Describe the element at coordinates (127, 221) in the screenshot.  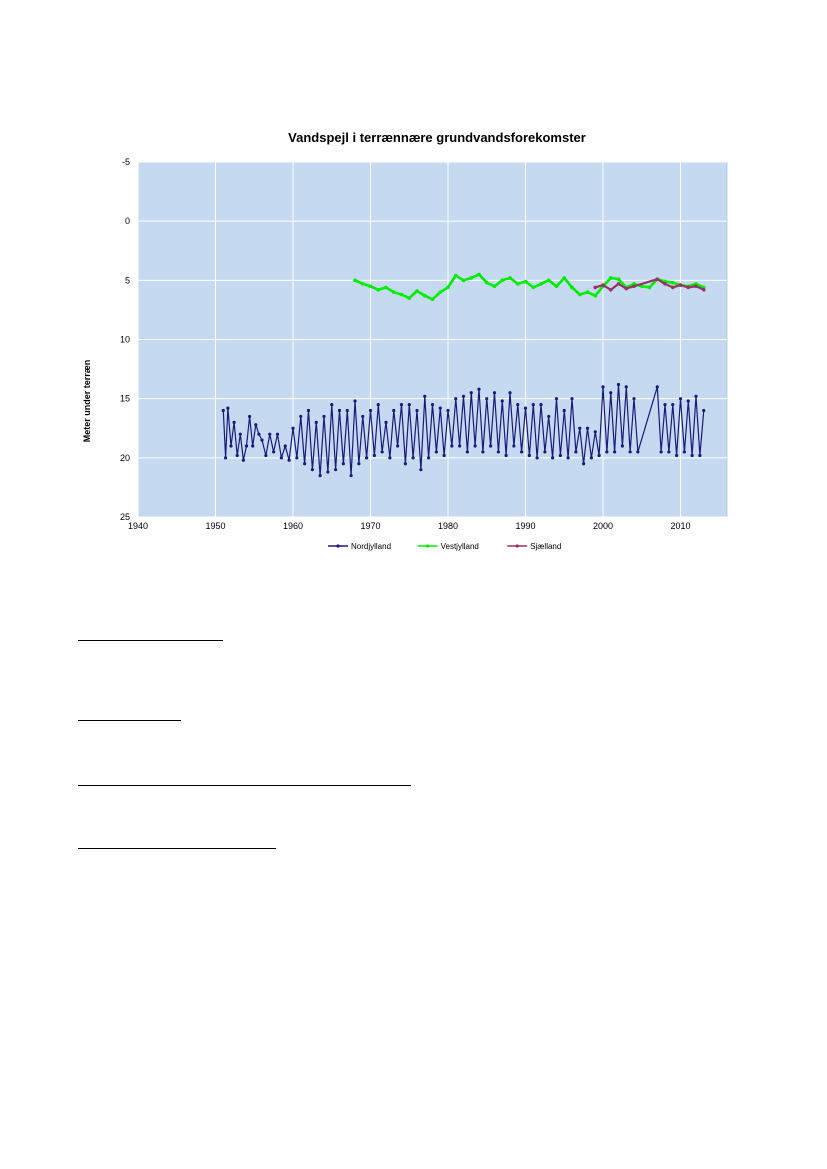
I see `y-tick-label: 0` at that location.